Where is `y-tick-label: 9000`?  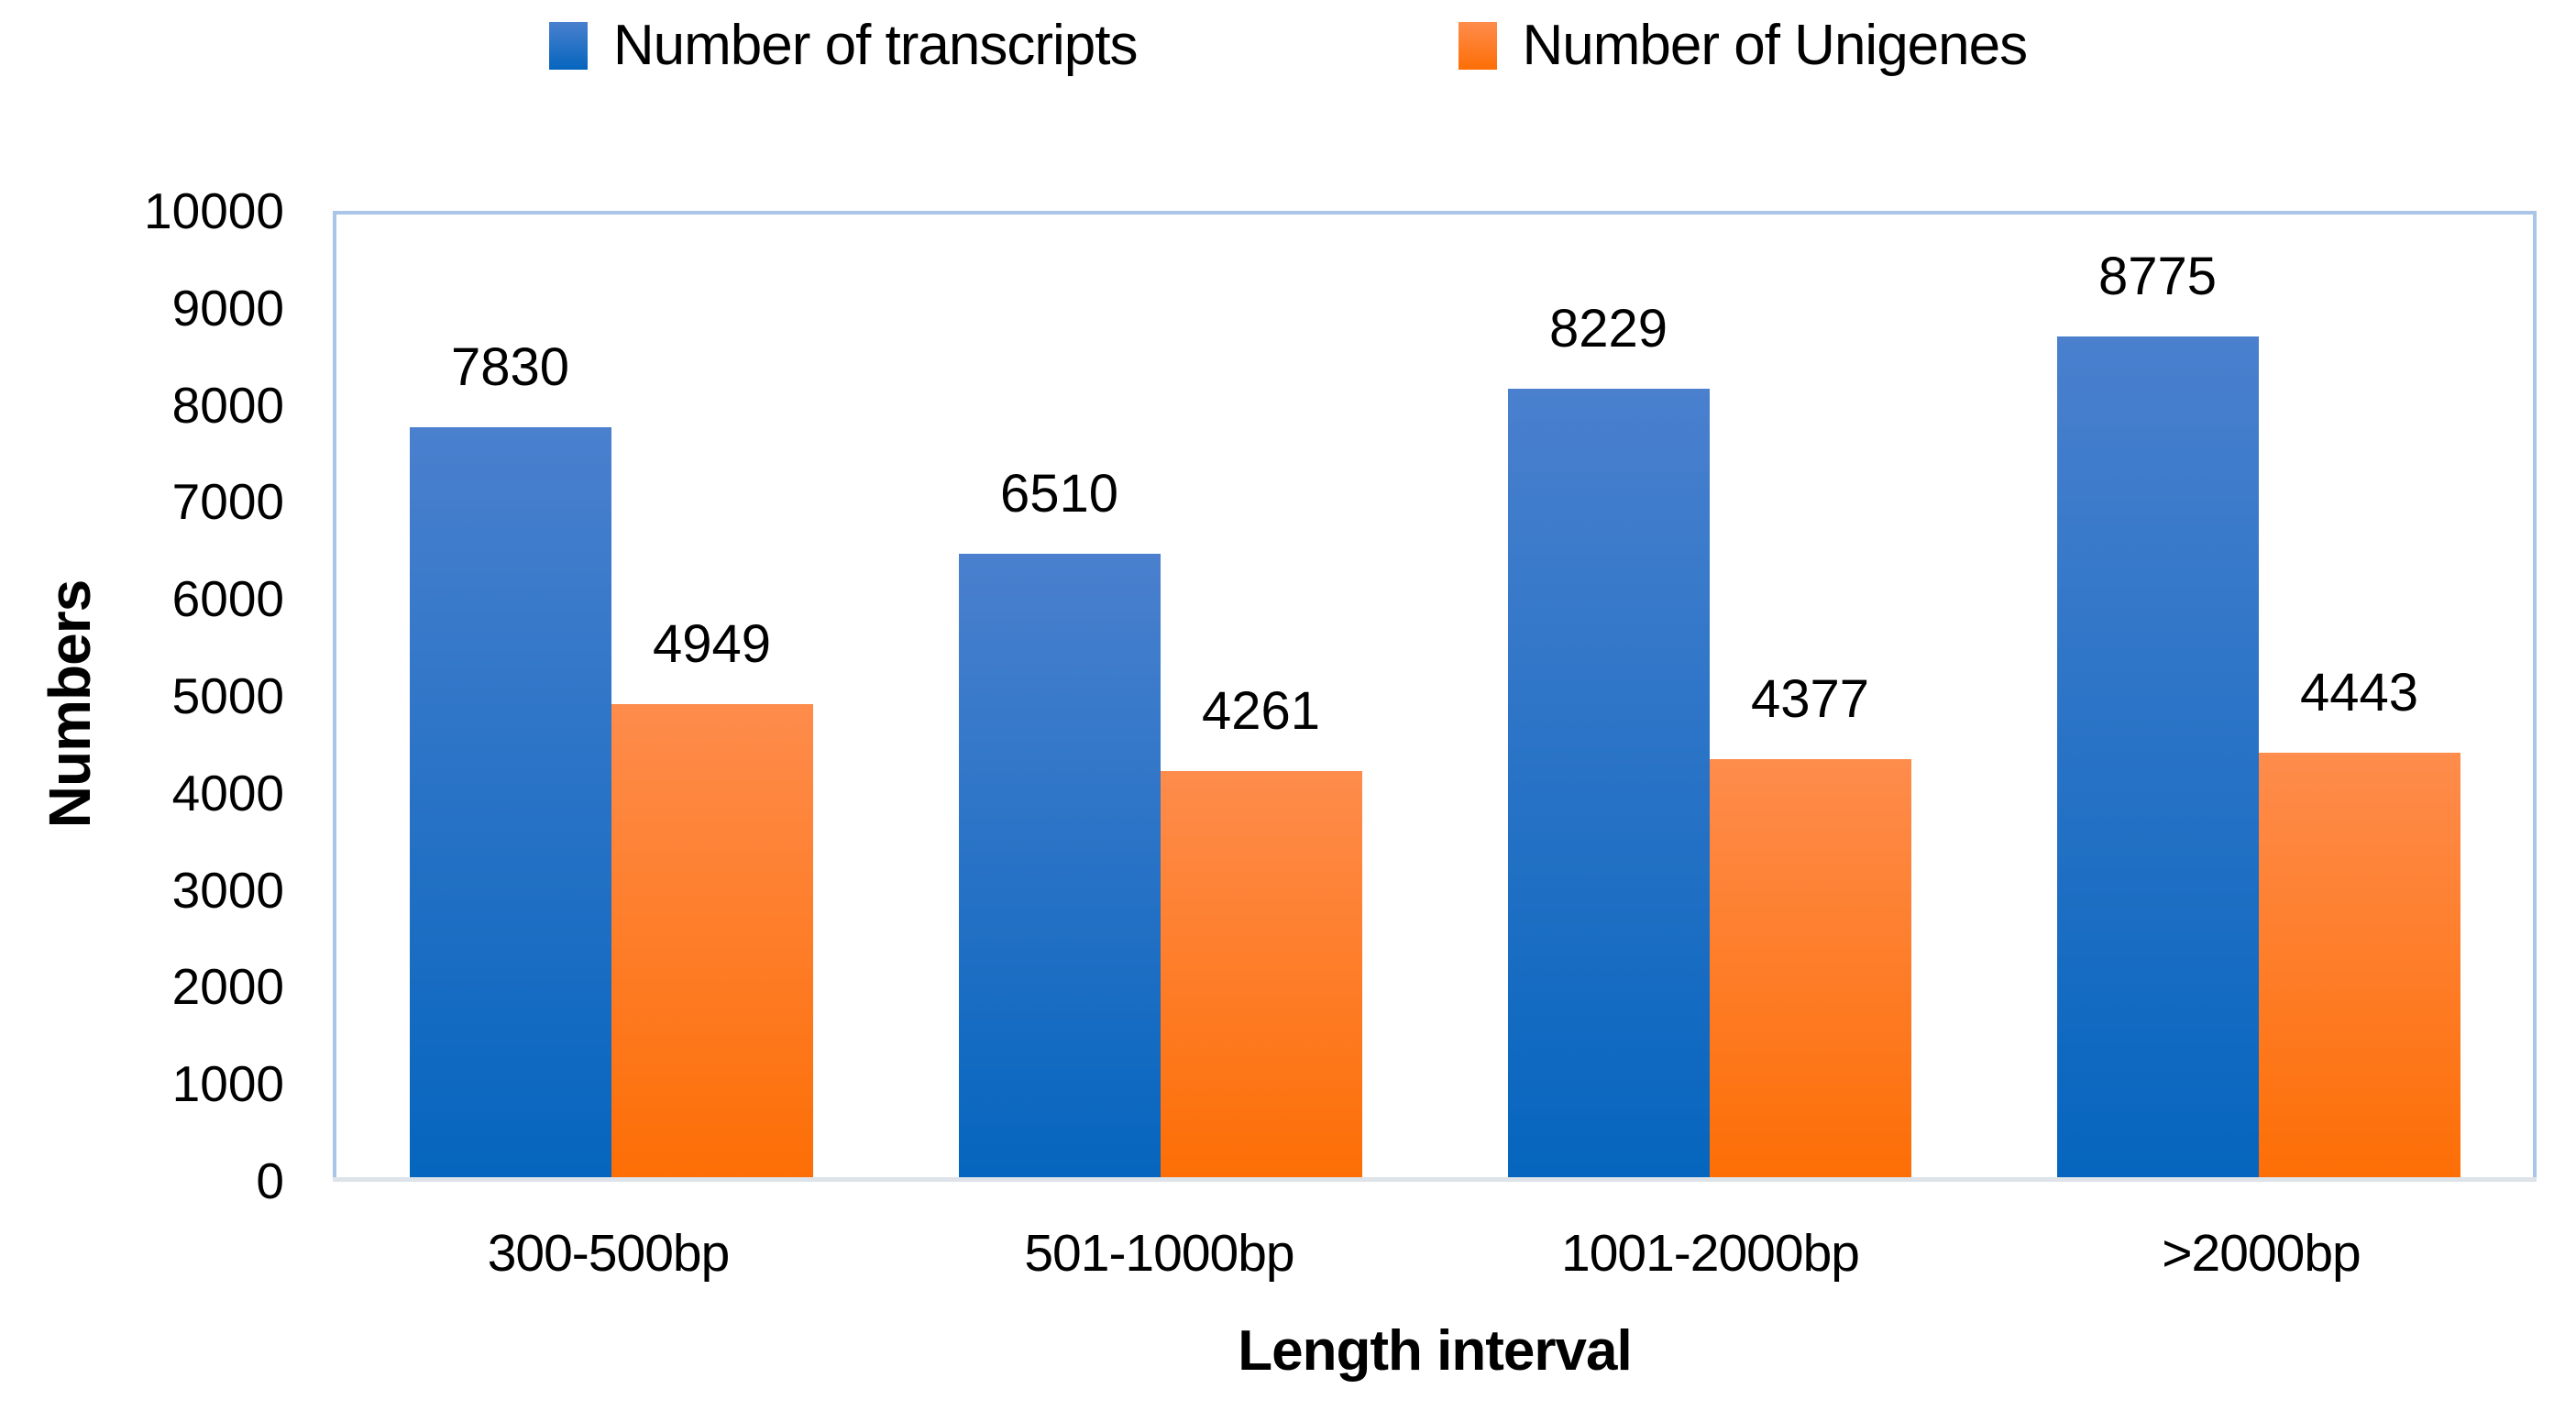
y-tick-label: 9000 is located at coordinates (228, 307).